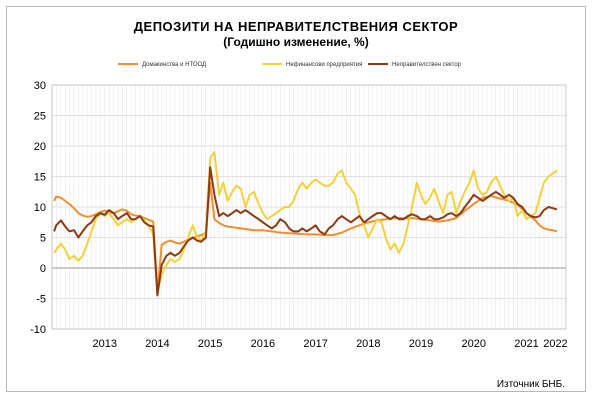 Image resolution: width=592 pixels, height=400 pixels. I want to click on chart-title: ДЕПОЗИТИ НА НЕПРАВИТЕЛСТВЕНИЯ СЕКТОР, so click(296, 26).